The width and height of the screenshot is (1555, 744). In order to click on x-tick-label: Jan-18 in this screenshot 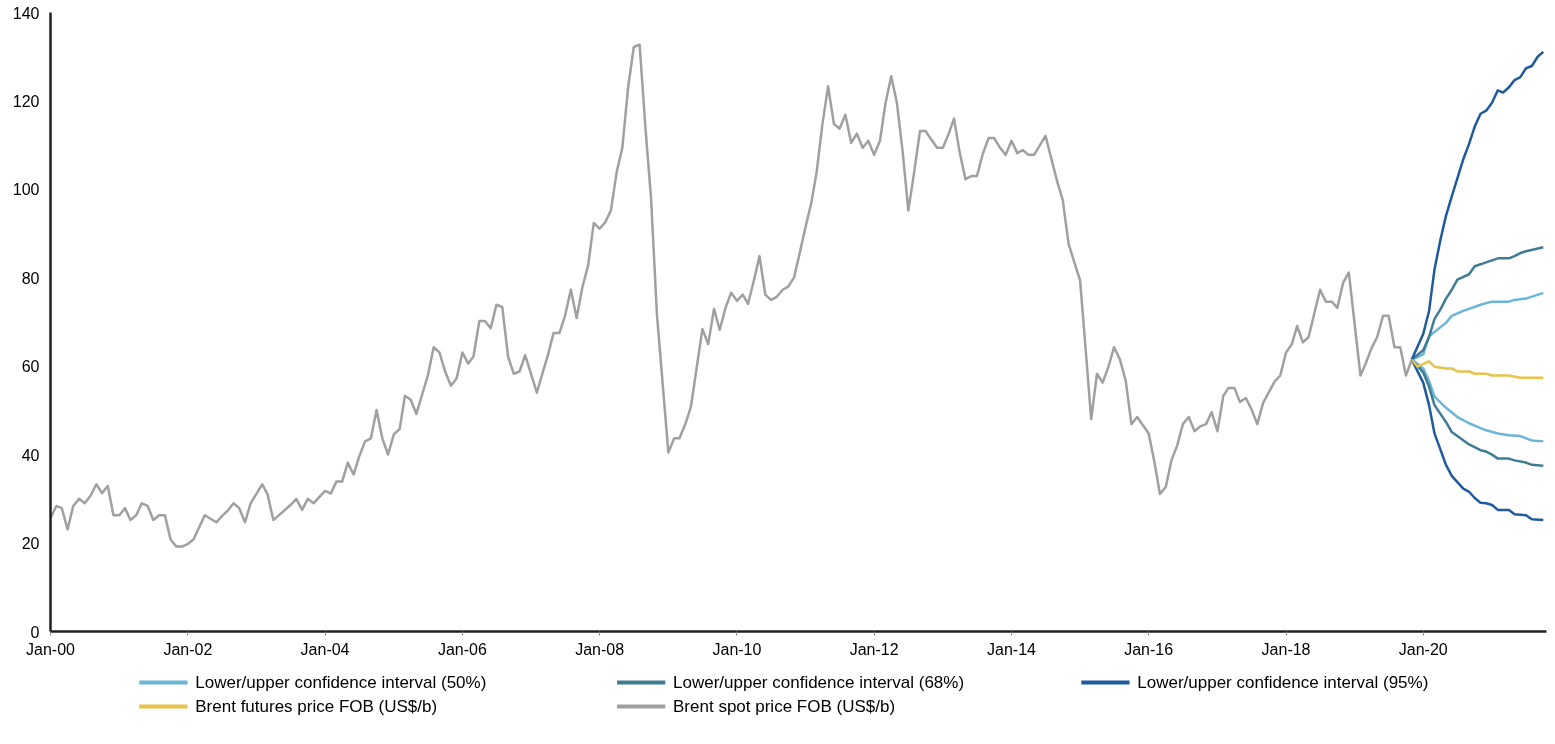, I will do `click(1286, 649)`.